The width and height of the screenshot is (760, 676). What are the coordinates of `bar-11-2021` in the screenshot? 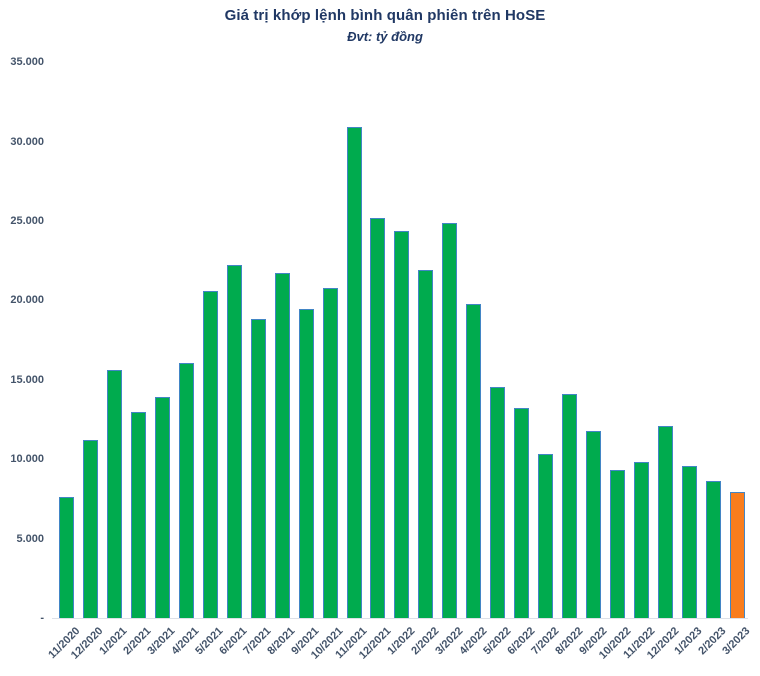 It's located at (354, 372).